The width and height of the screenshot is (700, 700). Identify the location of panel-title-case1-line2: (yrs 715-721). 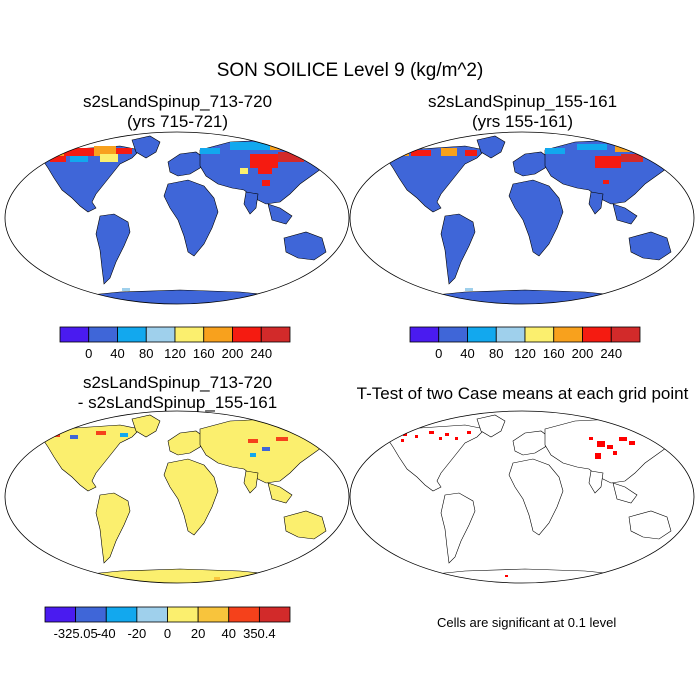
(177, 121).